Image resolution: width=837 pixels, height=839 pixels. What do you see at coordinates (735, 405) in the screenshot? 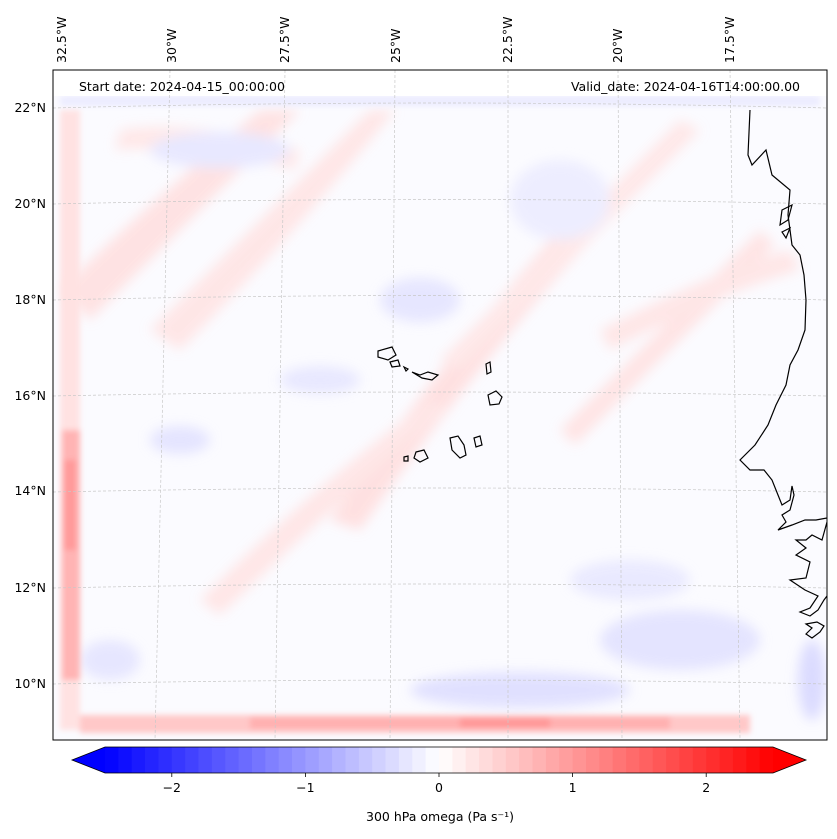
I see `gridline-lon-17.5W` at bounding box center [735, 405].